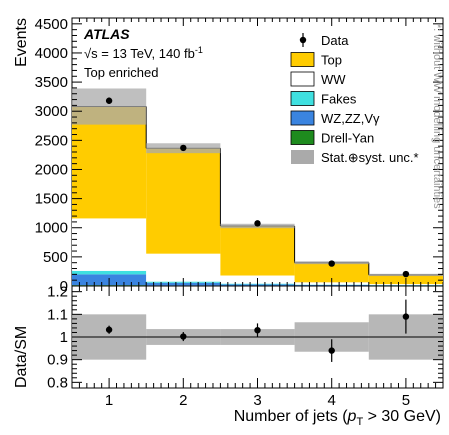 The image size is (449, 435). What do you see at coordinates (57, 314) in the screenshot?
I see `ratio-y-tick-label-1.1: 1.1` at bounding box center [57, 314].